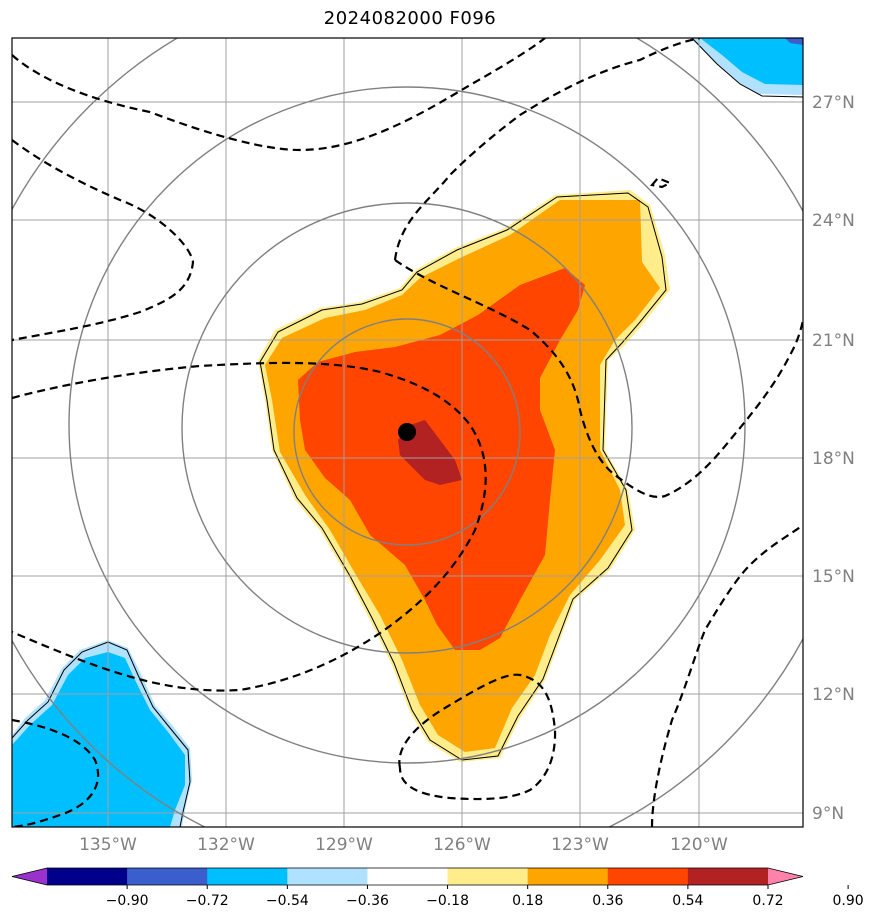 The height and width of the screenshot is (924, 873). Describe the element at coordinates (607, 901) in the screenshot. I see `colorbar-tick-label: 0.36` at that location.